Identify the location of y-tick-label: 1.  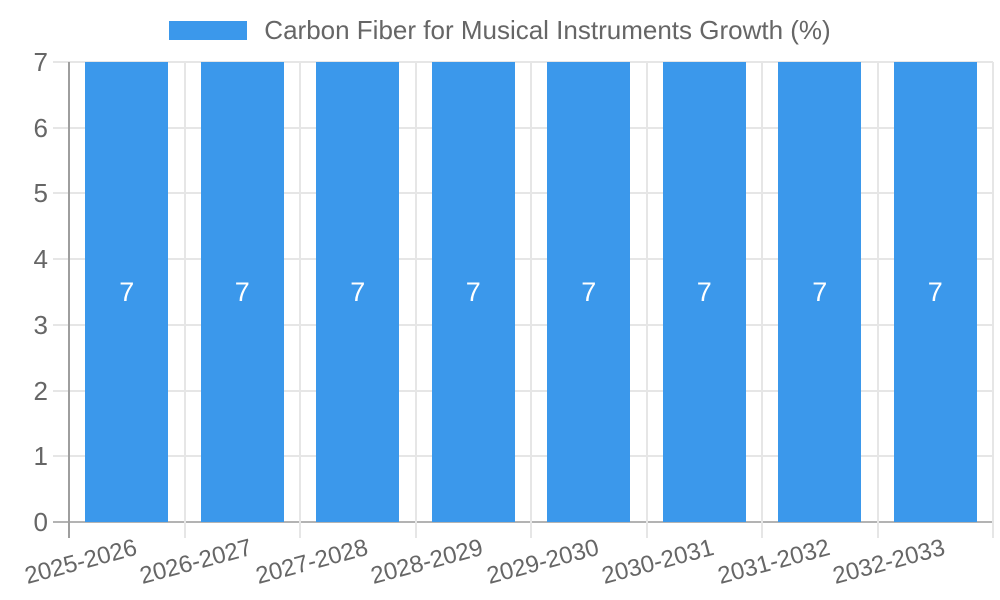
(40, 456).